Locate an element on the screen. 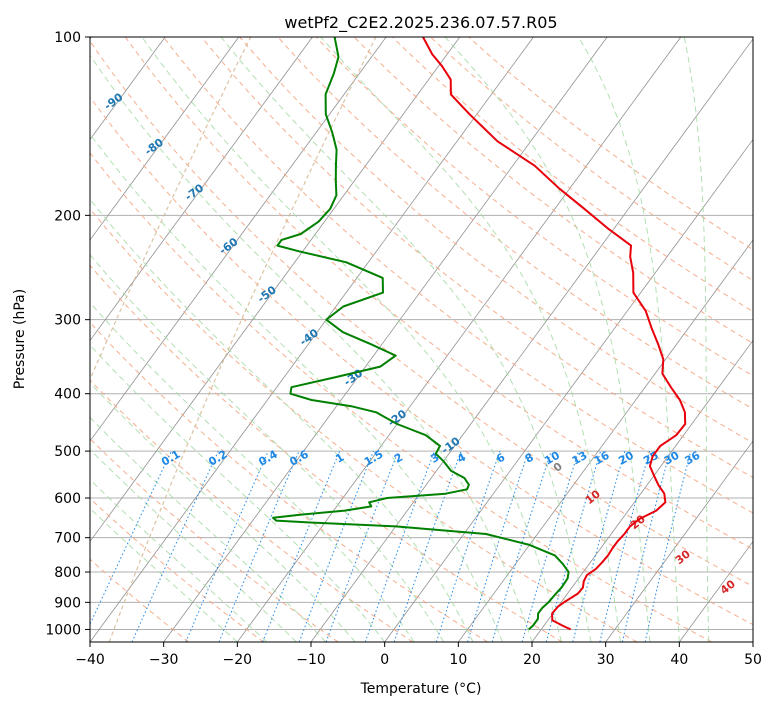  y-axis-label: Pressure (hPa) is located at coordinates (20, 339).